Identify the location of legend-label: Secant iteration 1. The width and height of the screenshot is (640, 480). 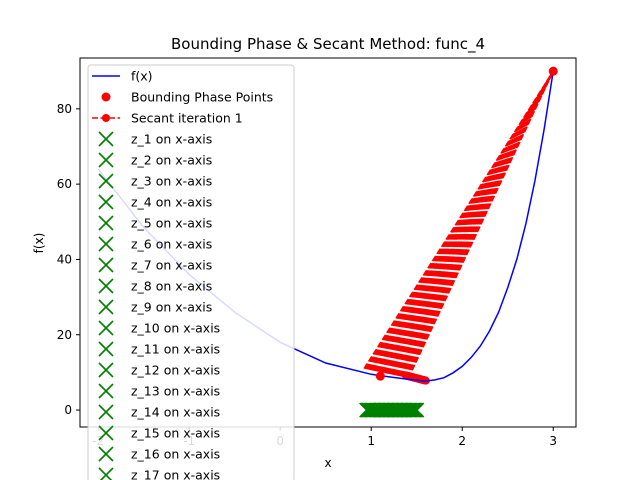
(187, 118).